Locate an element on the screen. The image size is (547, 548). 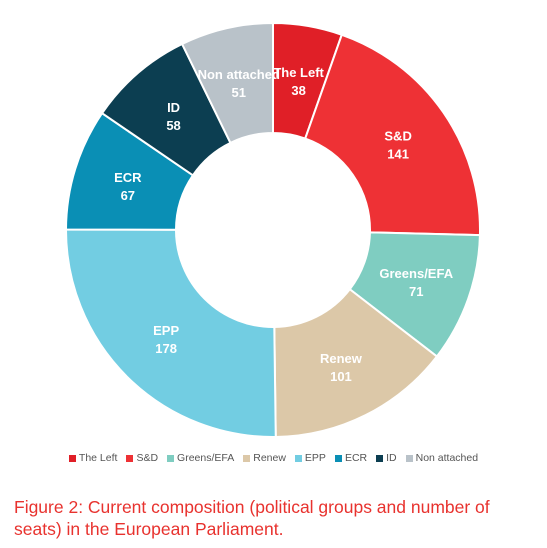
legend-label: ID is located at coordinates (391, 458).